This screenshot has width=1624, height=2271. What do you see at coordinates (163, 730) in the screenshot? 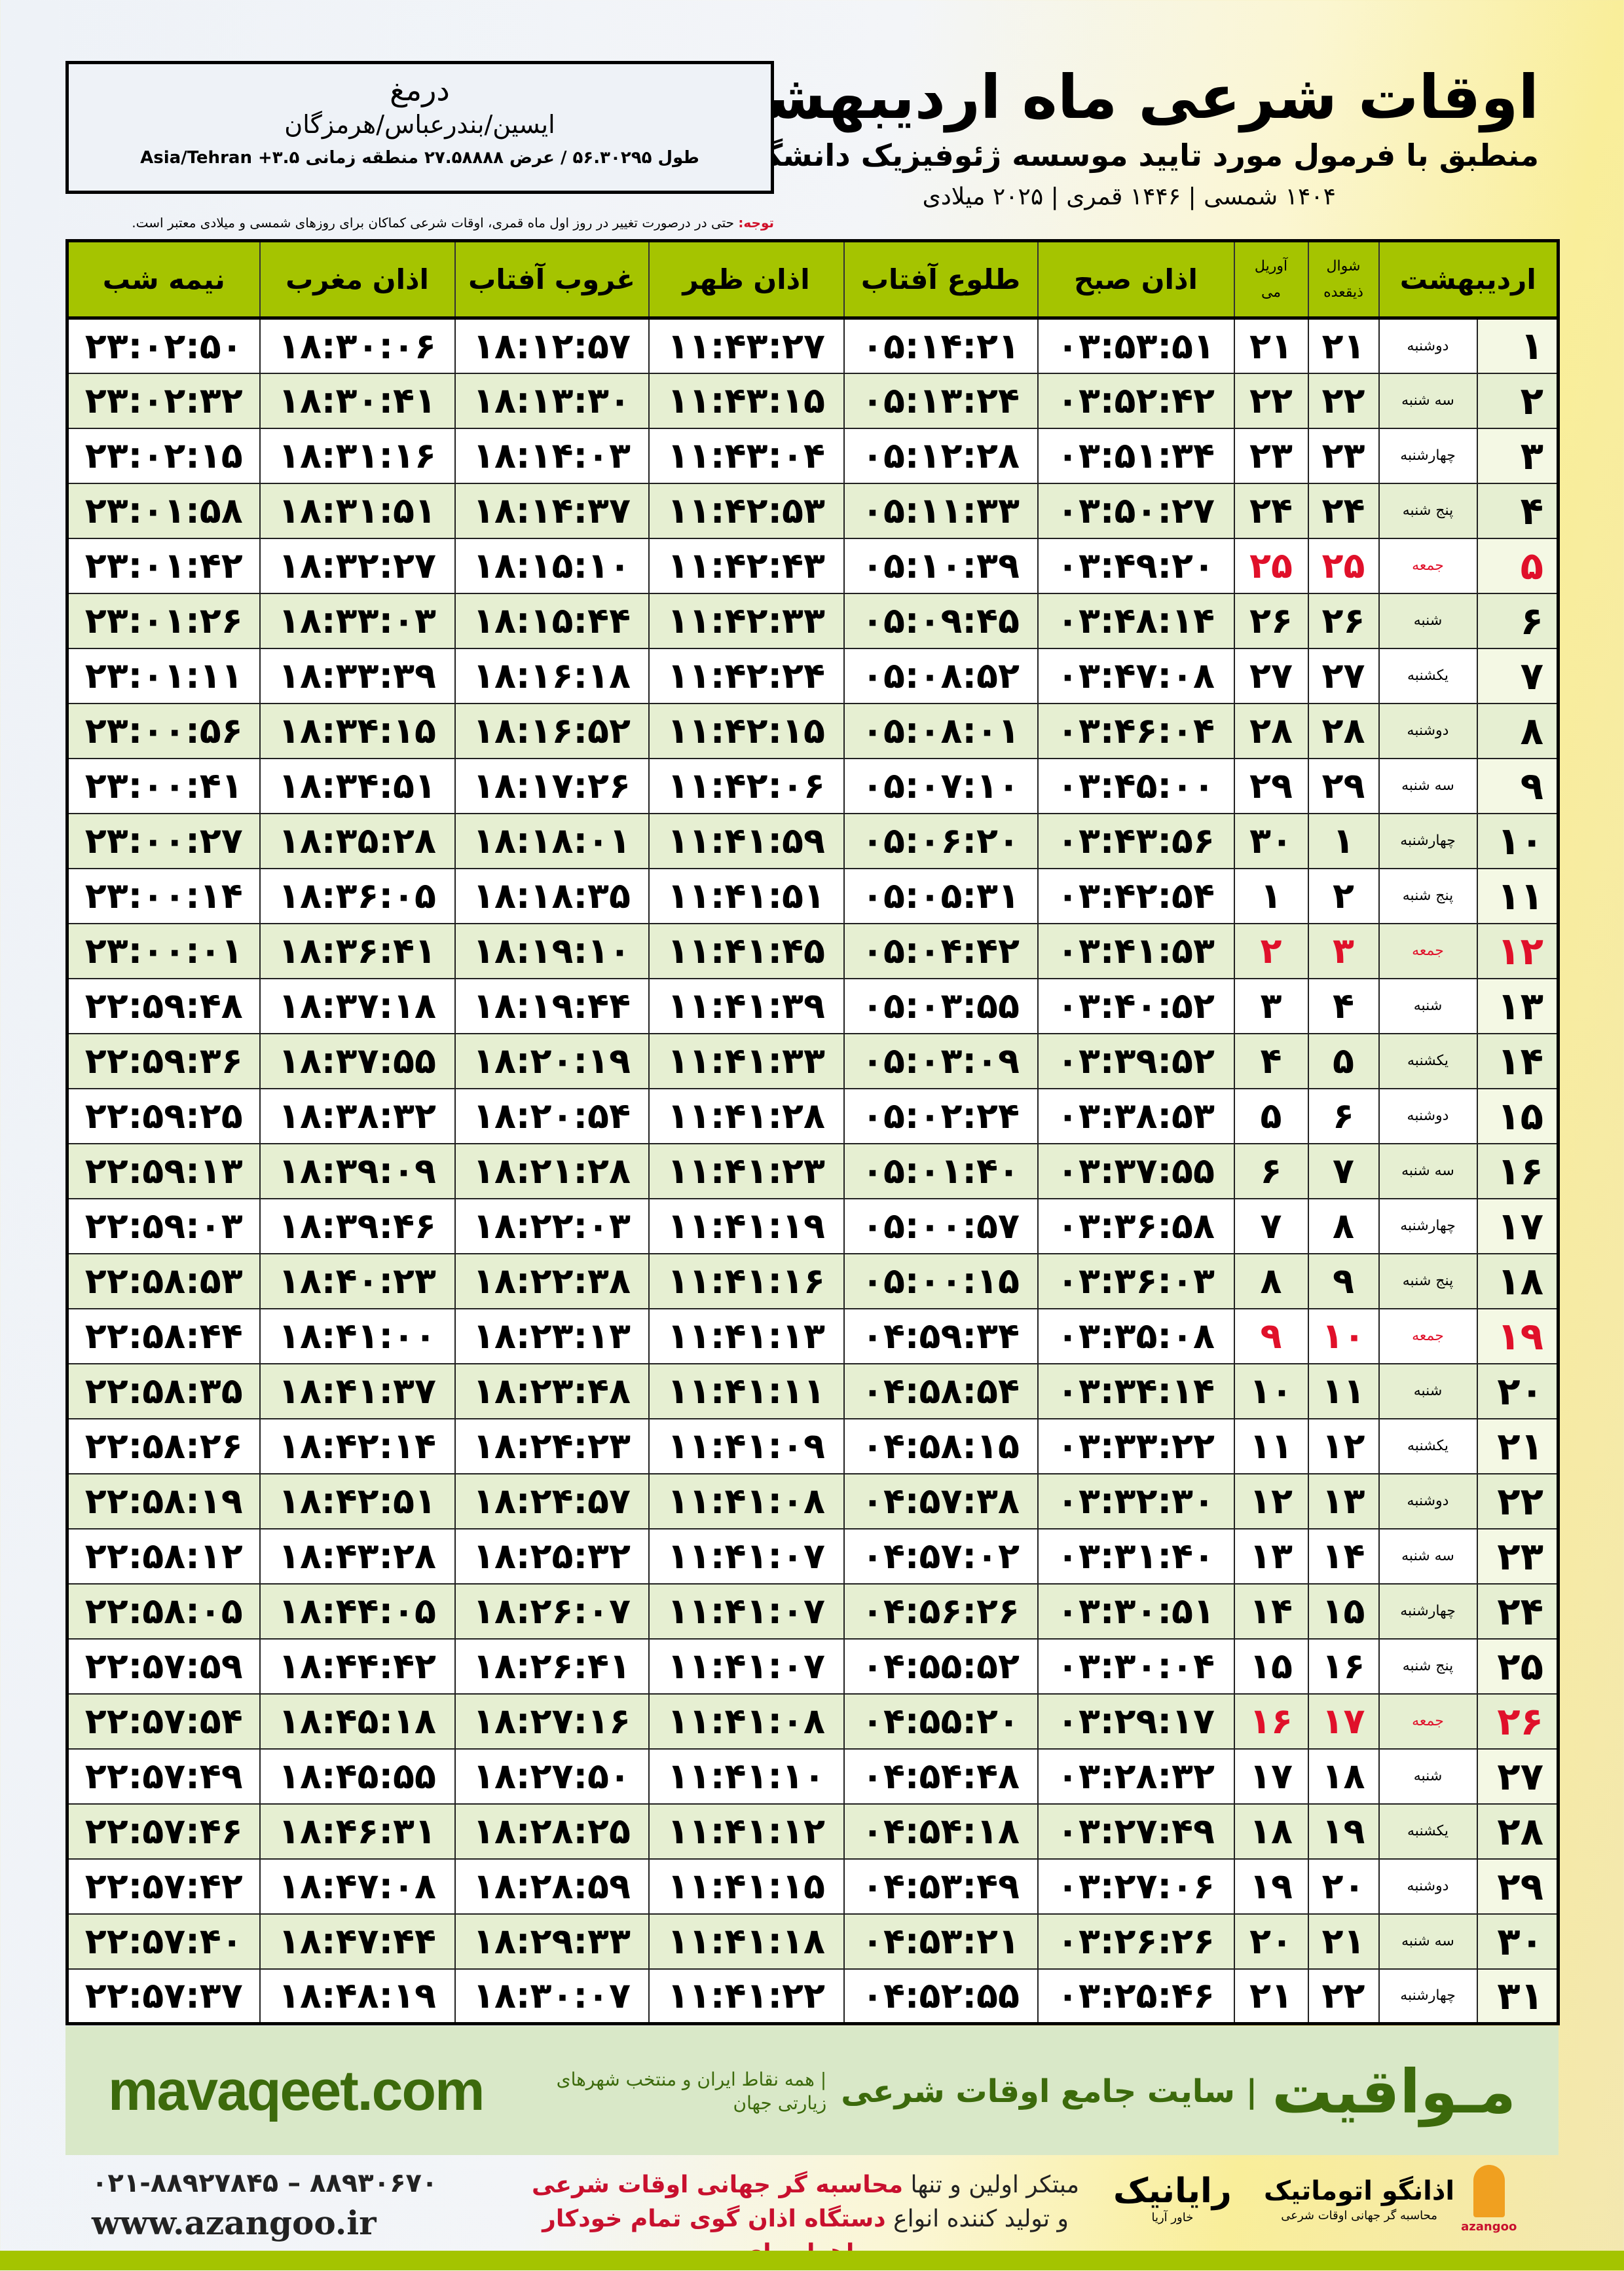
I see `midnight-time: ۲۳:۰۰:۵۶` at bounding box center [163, 730].